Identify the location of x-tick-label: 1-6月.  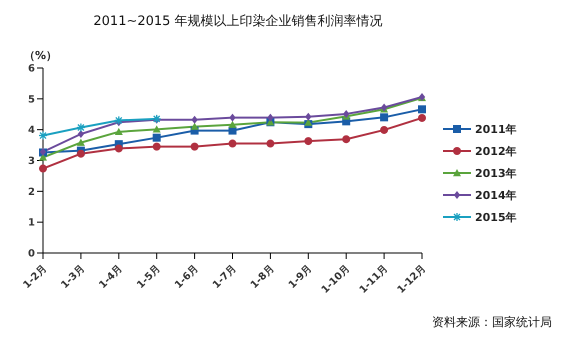
(187, 277).